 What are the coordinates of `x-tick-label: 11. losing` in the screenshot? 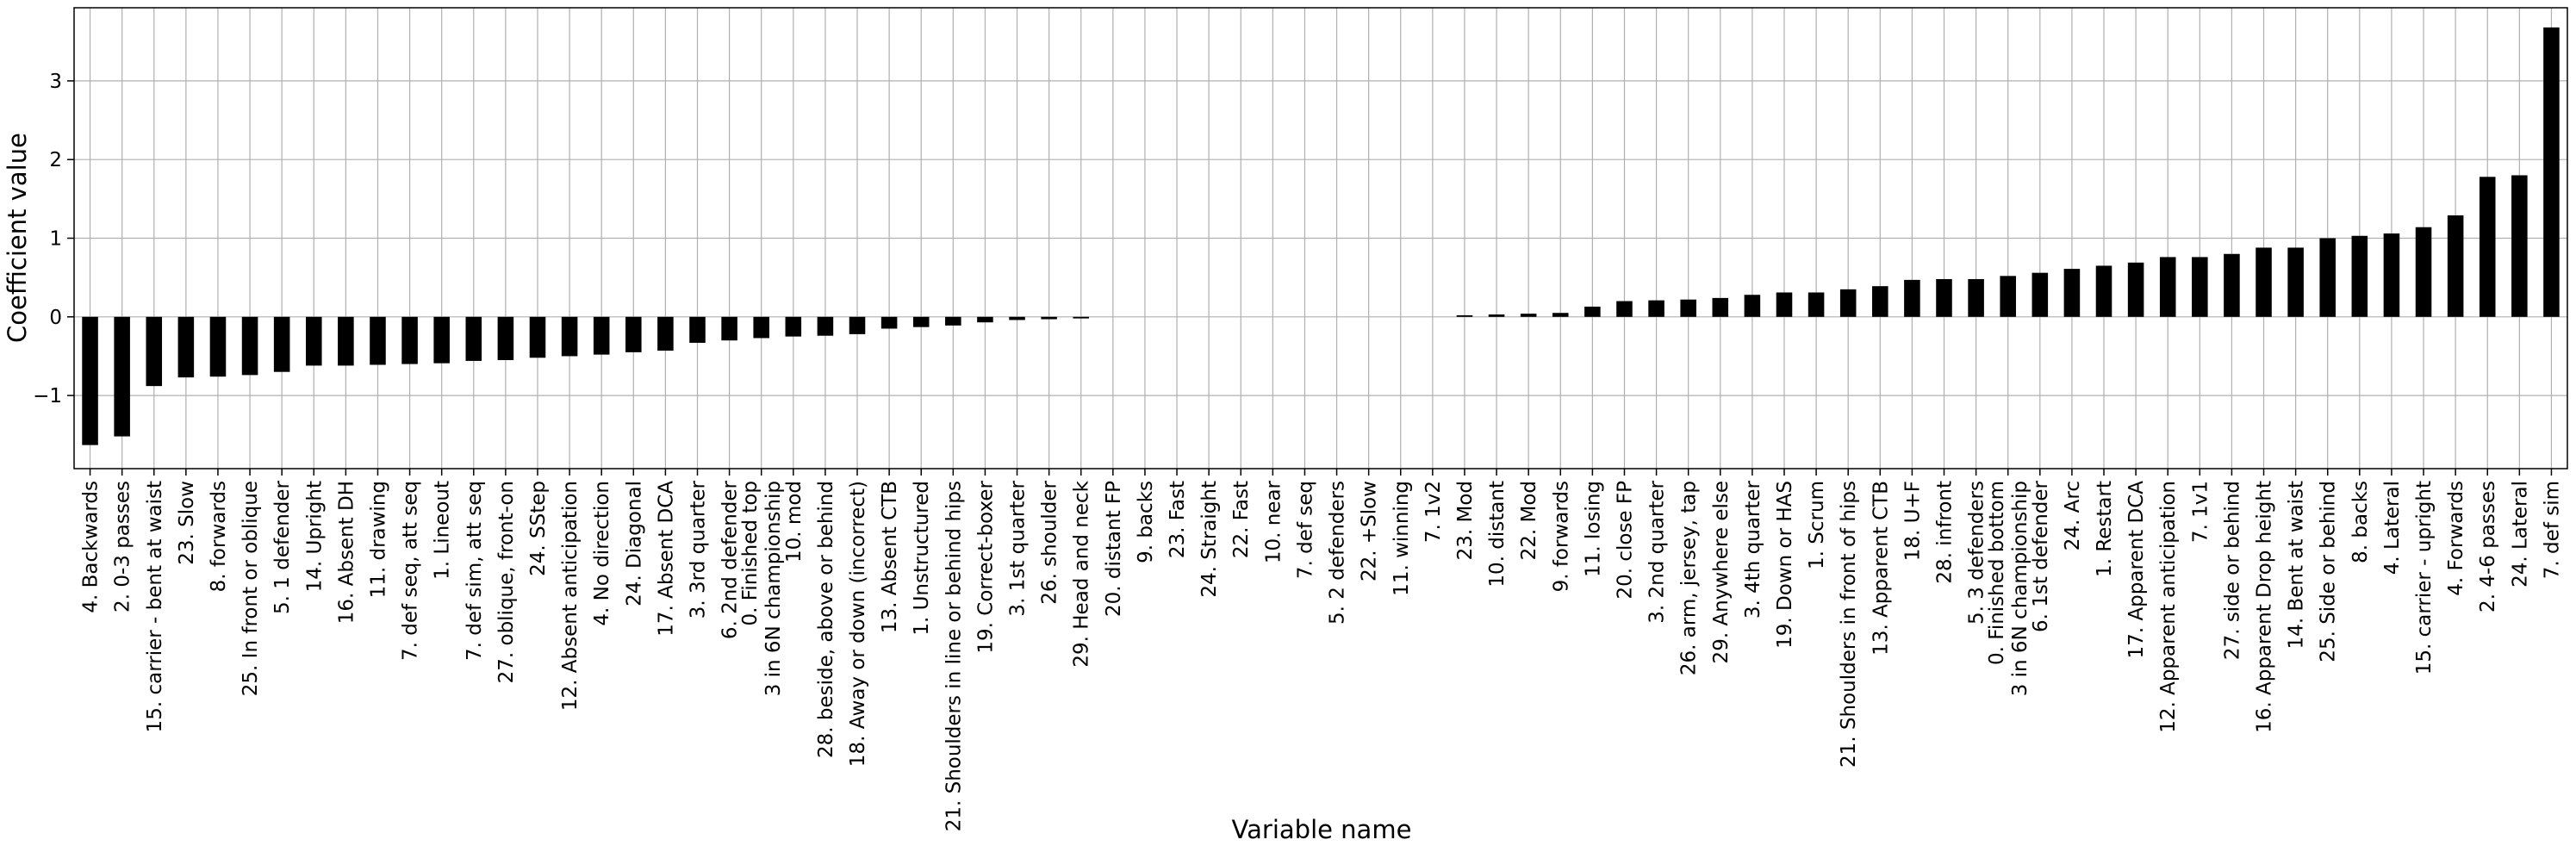 It's located at (1593, 529).